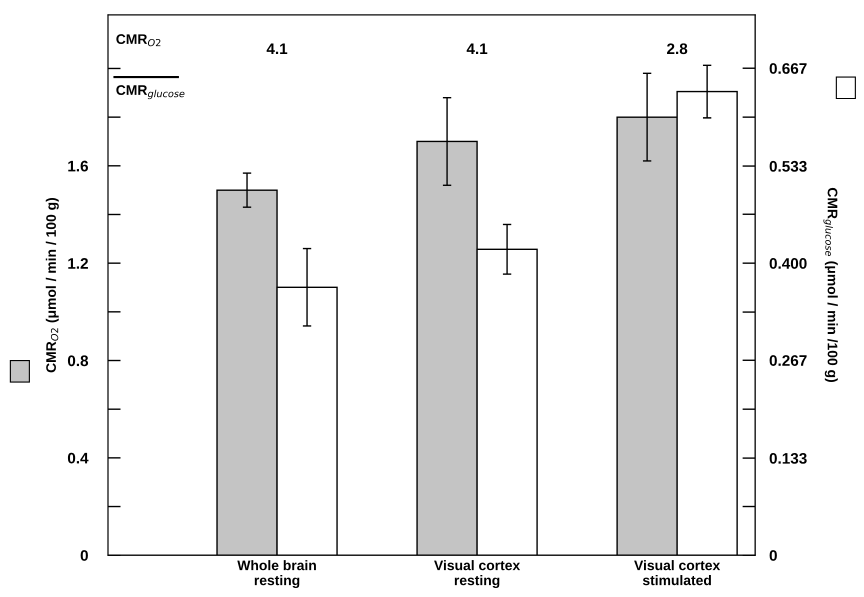 The width and height of the screenshot is (864, 597). I want to click on y2-tick-label: 0.400, so click(788, 263).